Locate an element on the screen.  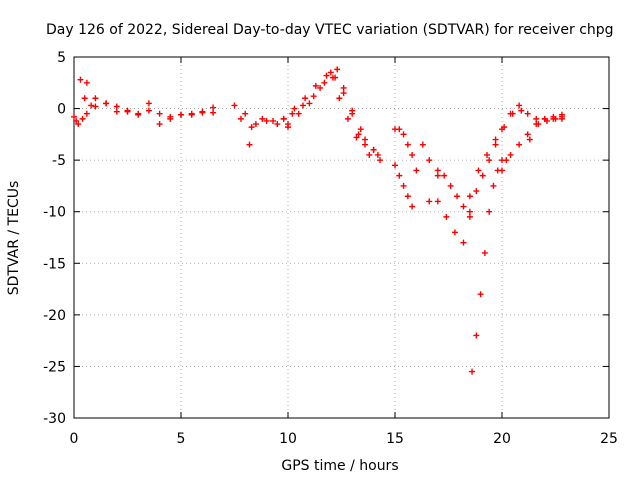
x-tick-label: 5 is located at coordinates (181, 439).